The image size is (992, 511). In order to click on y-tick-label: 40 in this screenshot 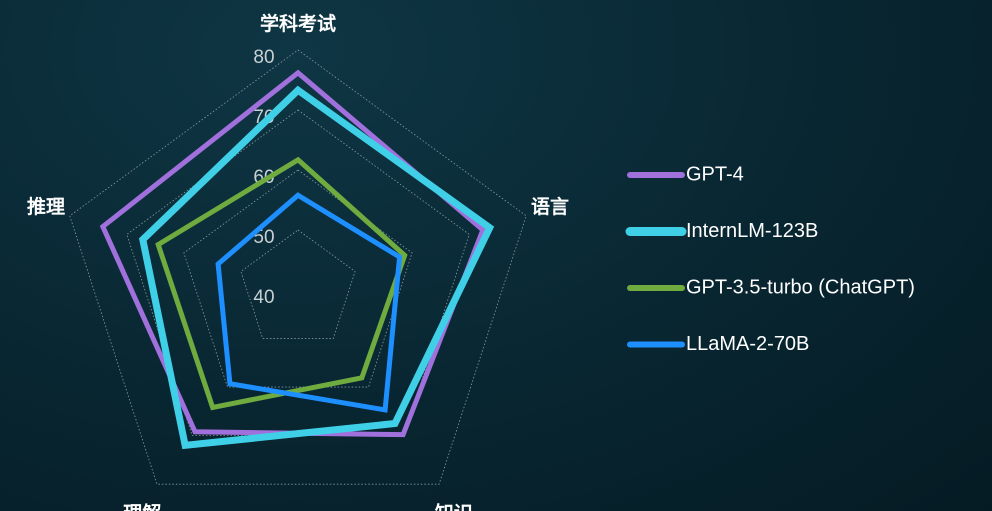, I will do `click(263, 297)`.